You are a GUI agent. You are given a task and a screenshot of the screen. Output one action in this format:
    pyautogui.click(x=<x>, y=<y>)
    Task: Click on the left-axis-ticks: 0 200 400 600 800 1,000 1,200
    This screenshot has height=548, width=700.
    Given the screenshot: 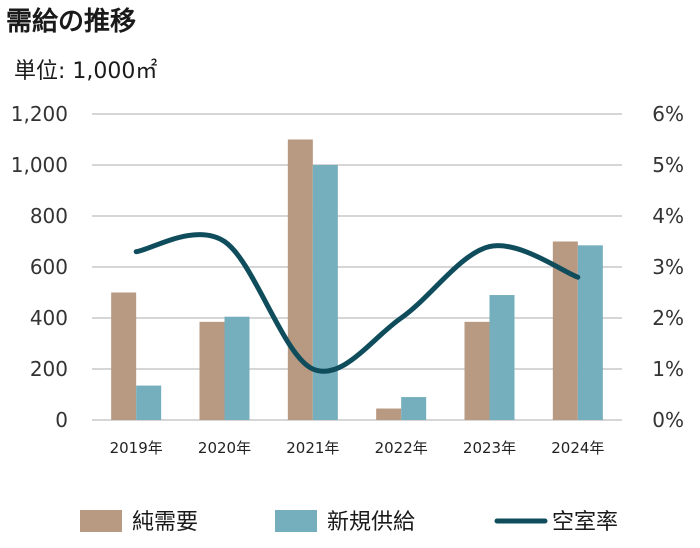 What is the action you would take?
    pyautogui.click(x=39, y=267)
    